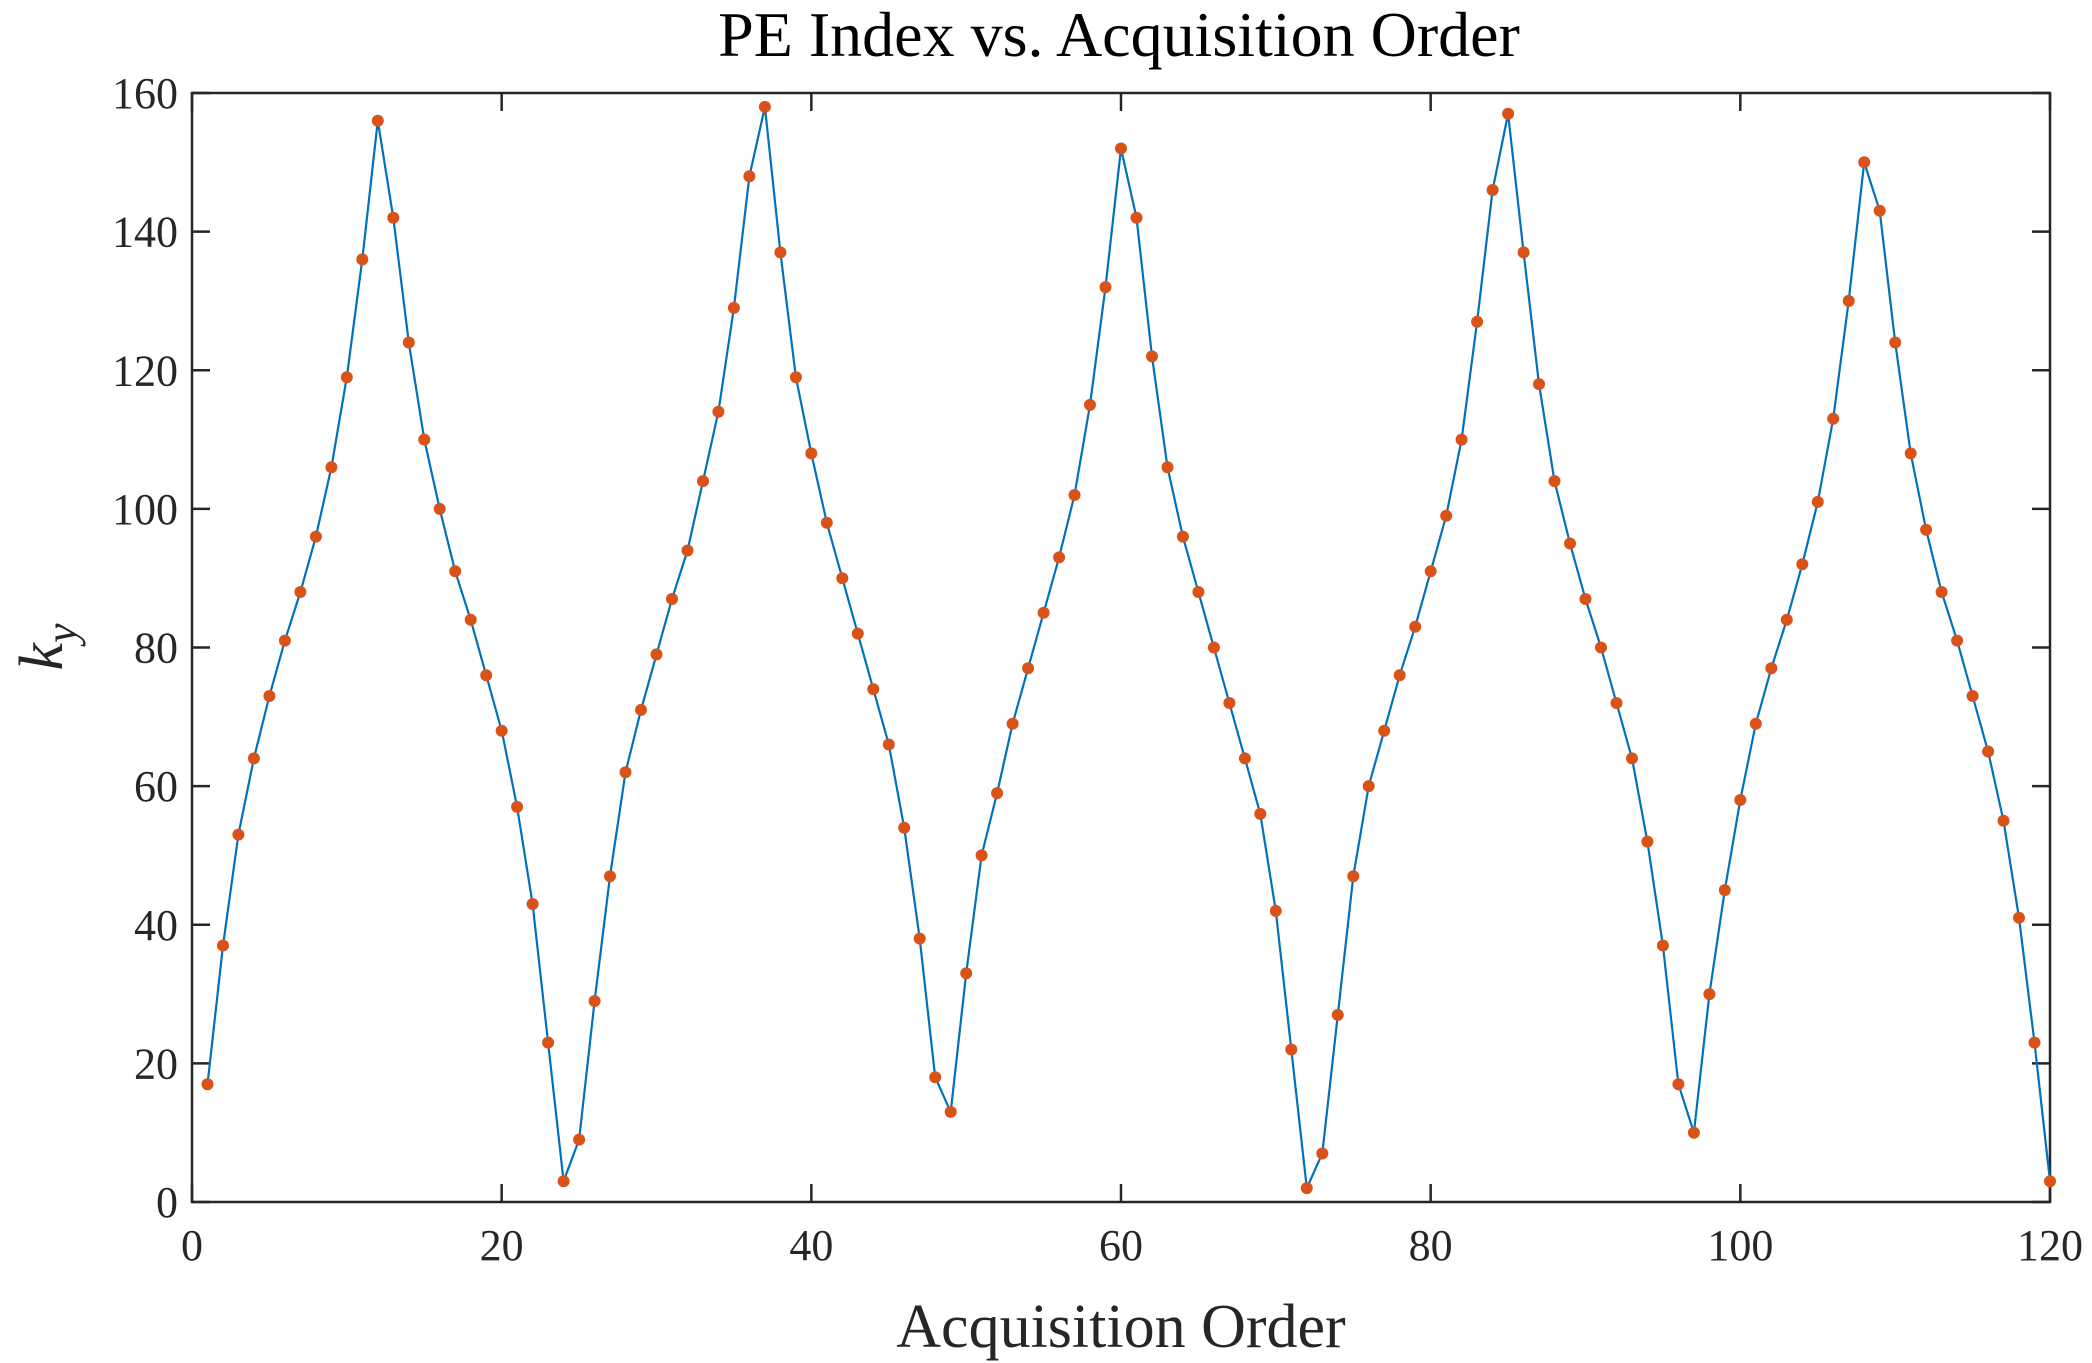 The height and width of the screenshot is (1363, 2092). What do you see at coordinates (1121, 1327) in the screenshot?
I see `x-axis-label: Acquisition Order` at bounding box center [1121, 1327].